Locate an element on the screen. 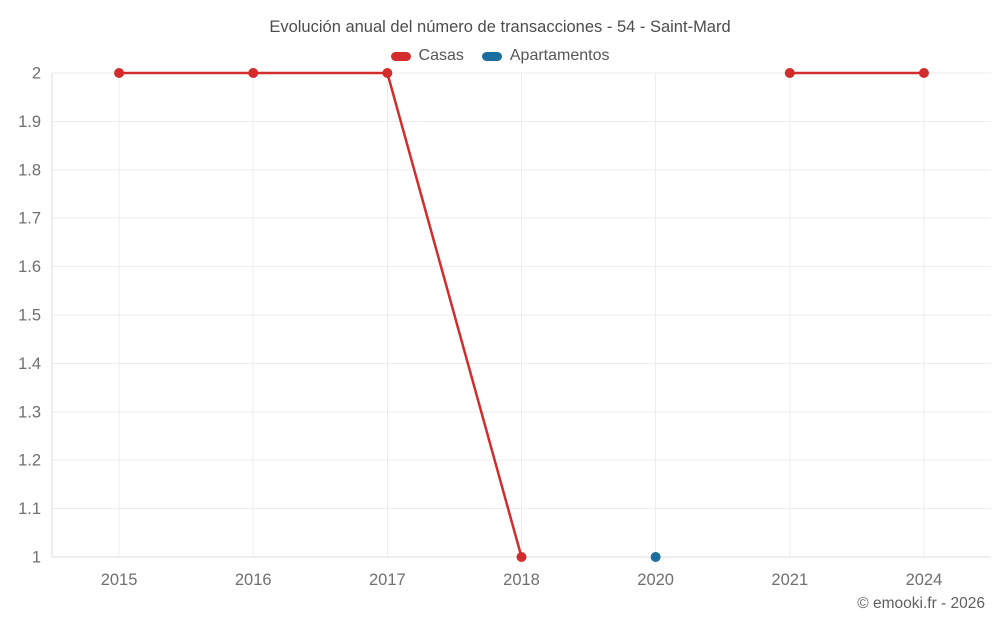  legend-item-apartamentos: Apartamentos is located at coordinates (545, 56).